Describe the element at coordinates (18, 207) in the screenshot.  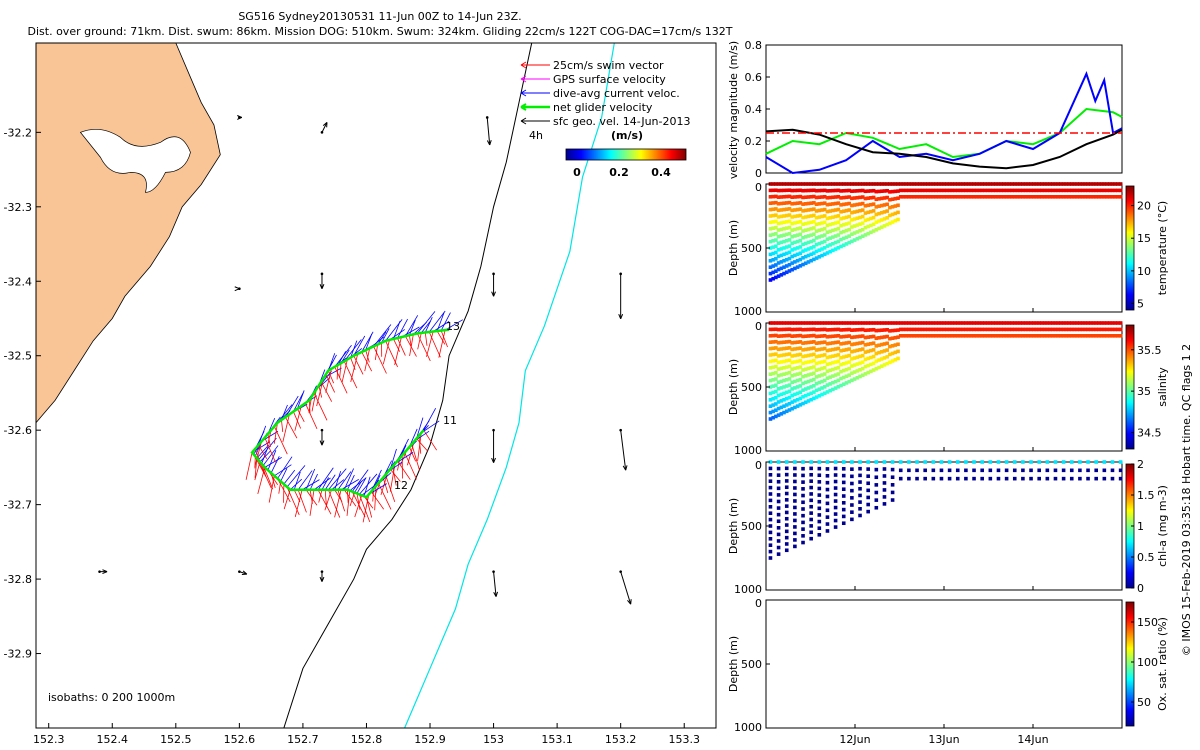
I see `map-ytick: -32.3` at that location.